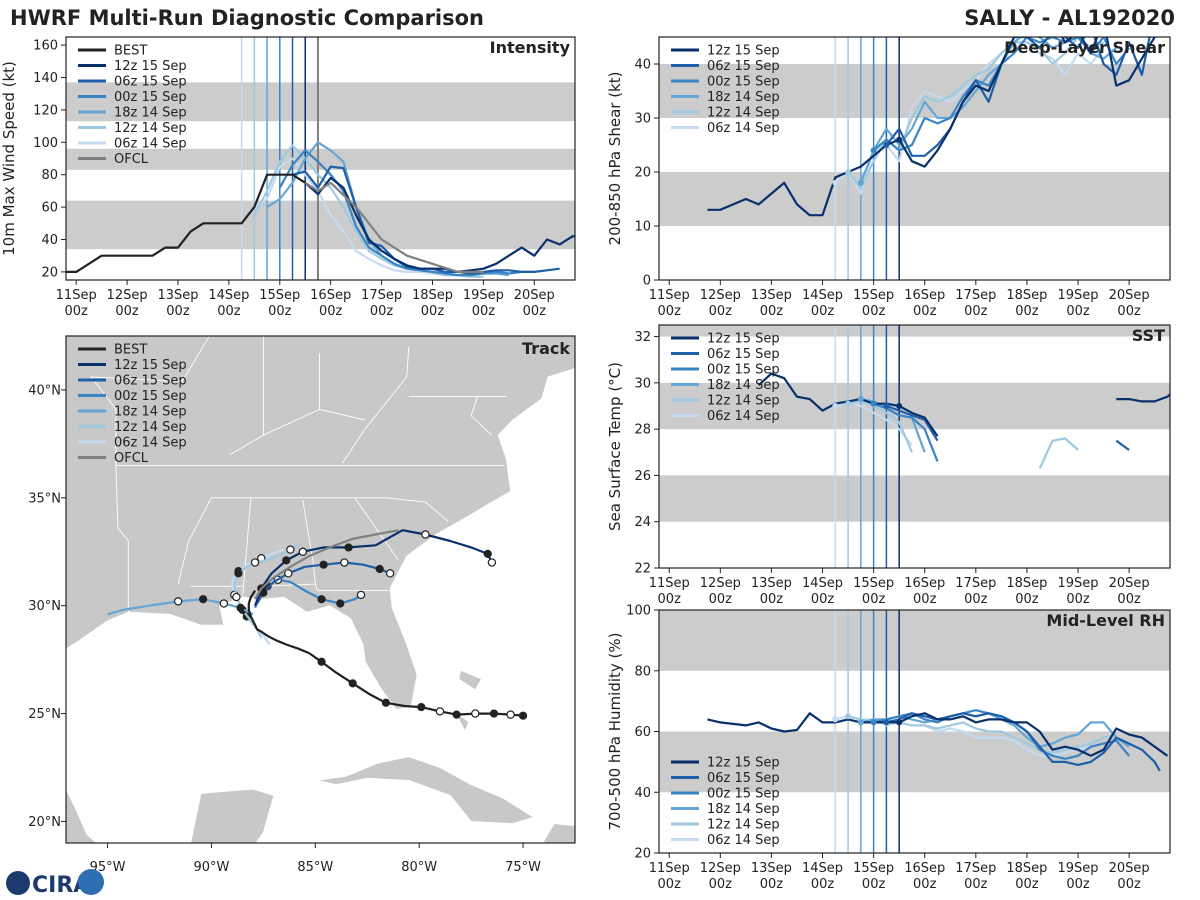 The height and width of the screenshot is (900, 1200). Describe the element at coordinates (150, 128) in the screenshot. I see `intensity-legend-label: 12z 14 Sep` at that location.